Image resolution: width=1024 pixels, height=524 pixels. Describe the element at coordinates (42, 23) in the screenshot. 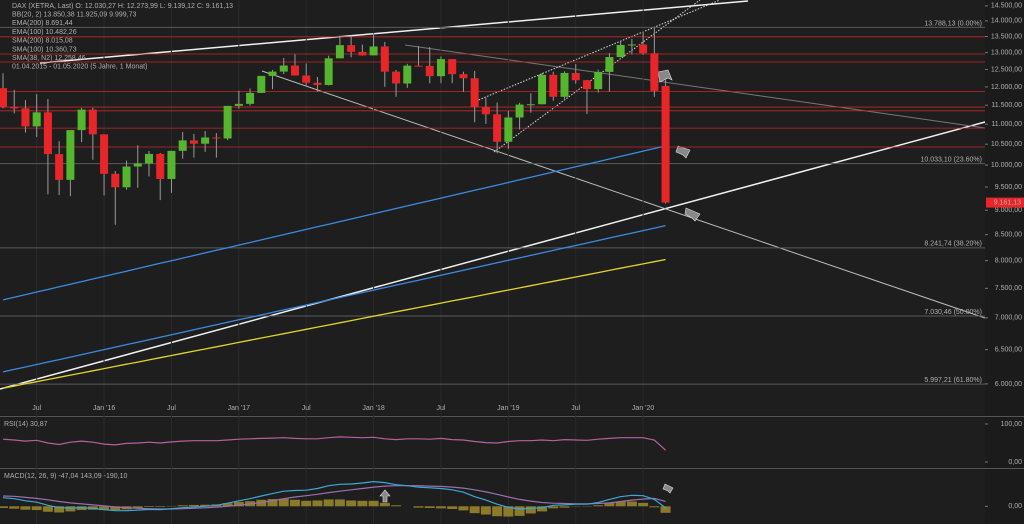

I see `legend-text: EMA(200) 8.691,44` at that location.